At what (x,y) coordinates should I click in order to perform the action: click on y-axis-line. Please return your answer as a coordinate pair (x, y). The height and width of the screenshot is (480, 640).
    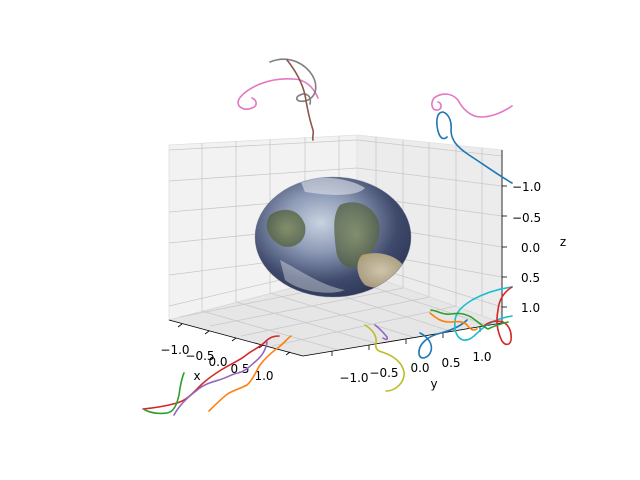
    Looking at the image, I should click on (402, 339).